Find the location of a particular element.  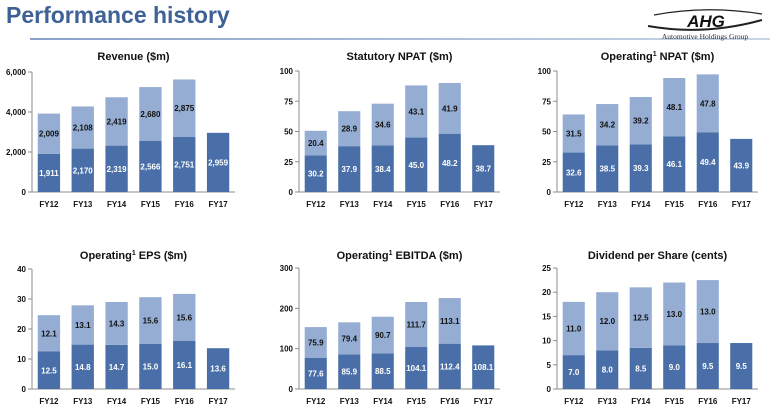

bar-value-label: 9.5 is located at coordinates (742, 366).